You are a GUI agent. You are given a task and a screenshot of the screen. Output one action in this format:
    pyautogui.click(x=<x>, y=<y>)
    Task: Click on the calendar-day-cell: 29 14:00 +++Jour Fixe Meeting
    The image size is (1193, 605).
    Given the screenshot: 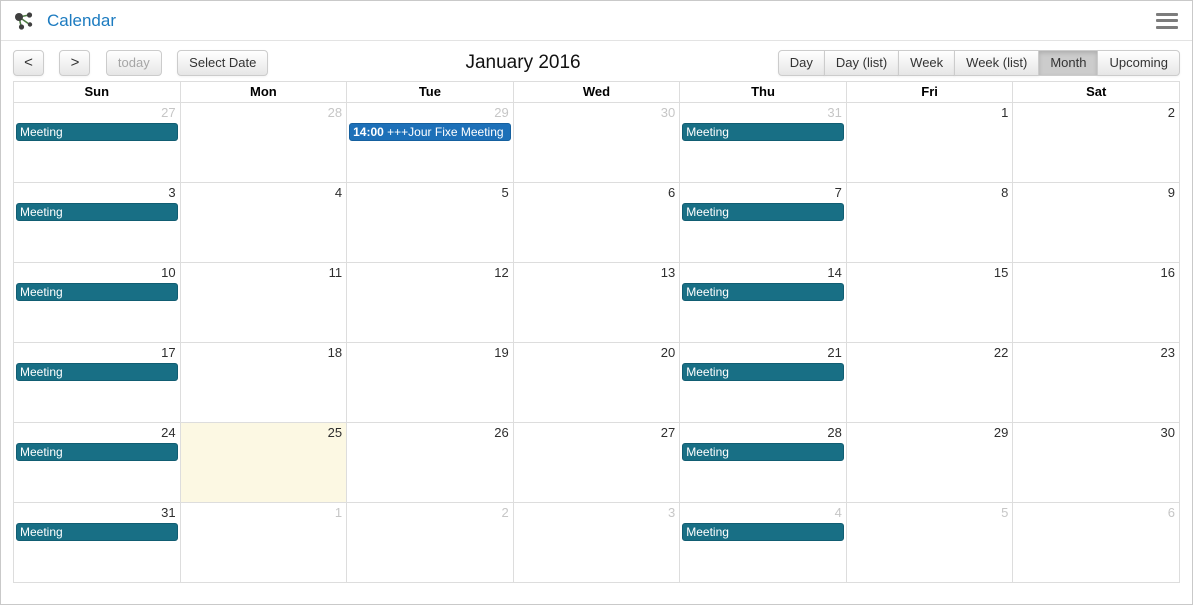 What is the action you would take?
    pyautogui.click(x=430, y=142)
    